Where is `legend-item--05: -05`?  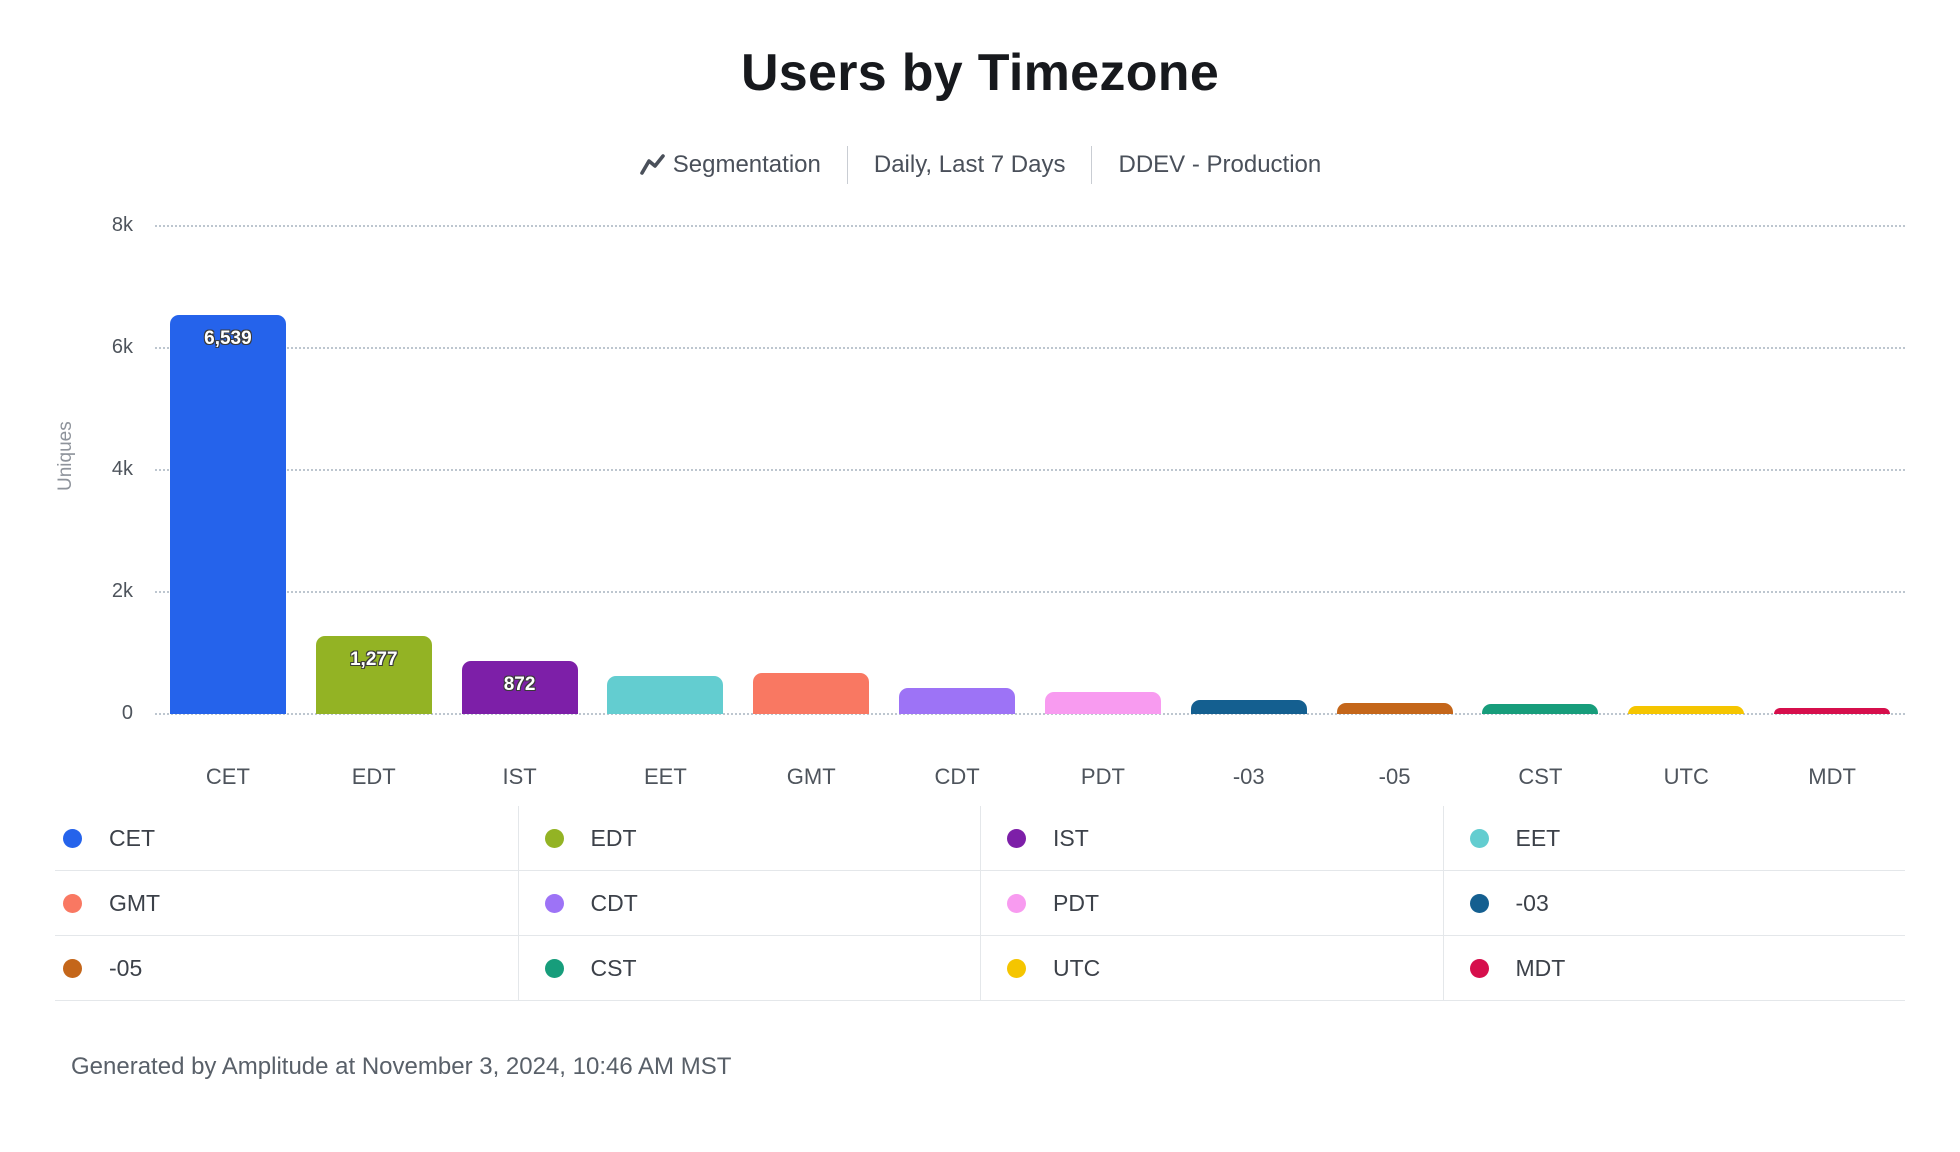
legend-item--05: -05 is located at coordinates (286, 968).